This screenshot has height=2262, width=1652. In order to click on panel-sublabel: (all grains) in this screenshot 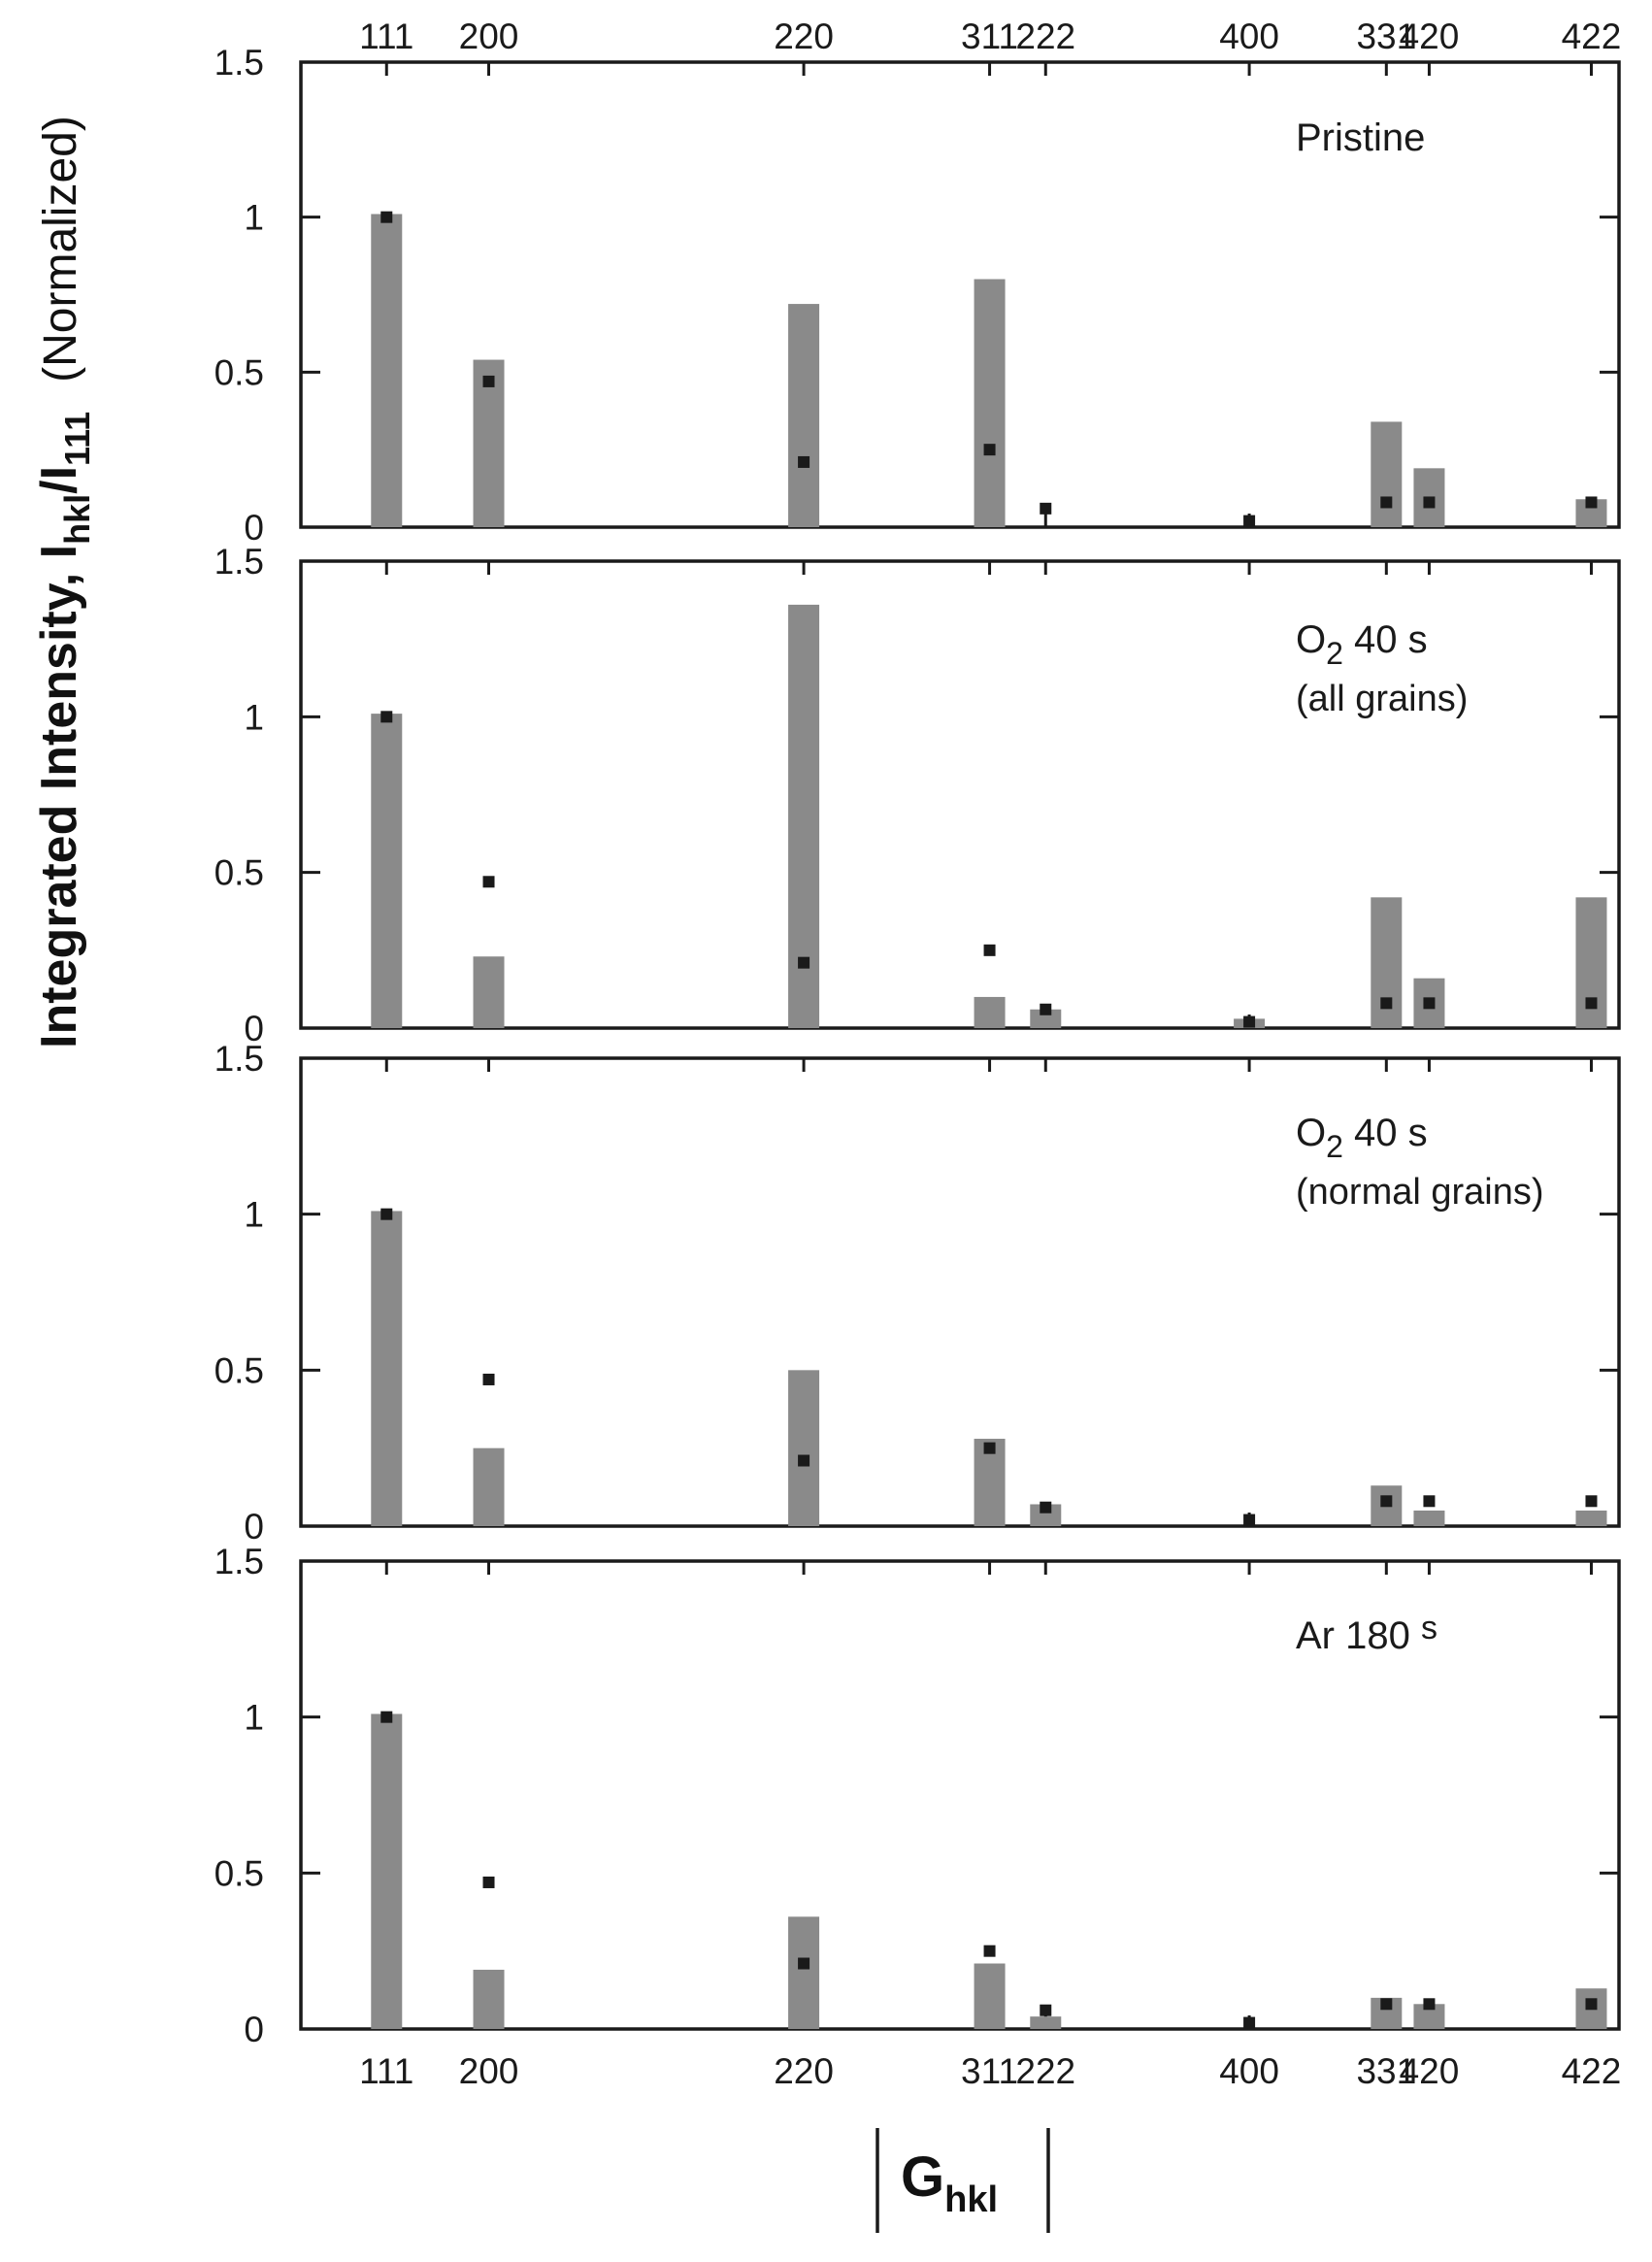, I will do `click(1382, 699)`.